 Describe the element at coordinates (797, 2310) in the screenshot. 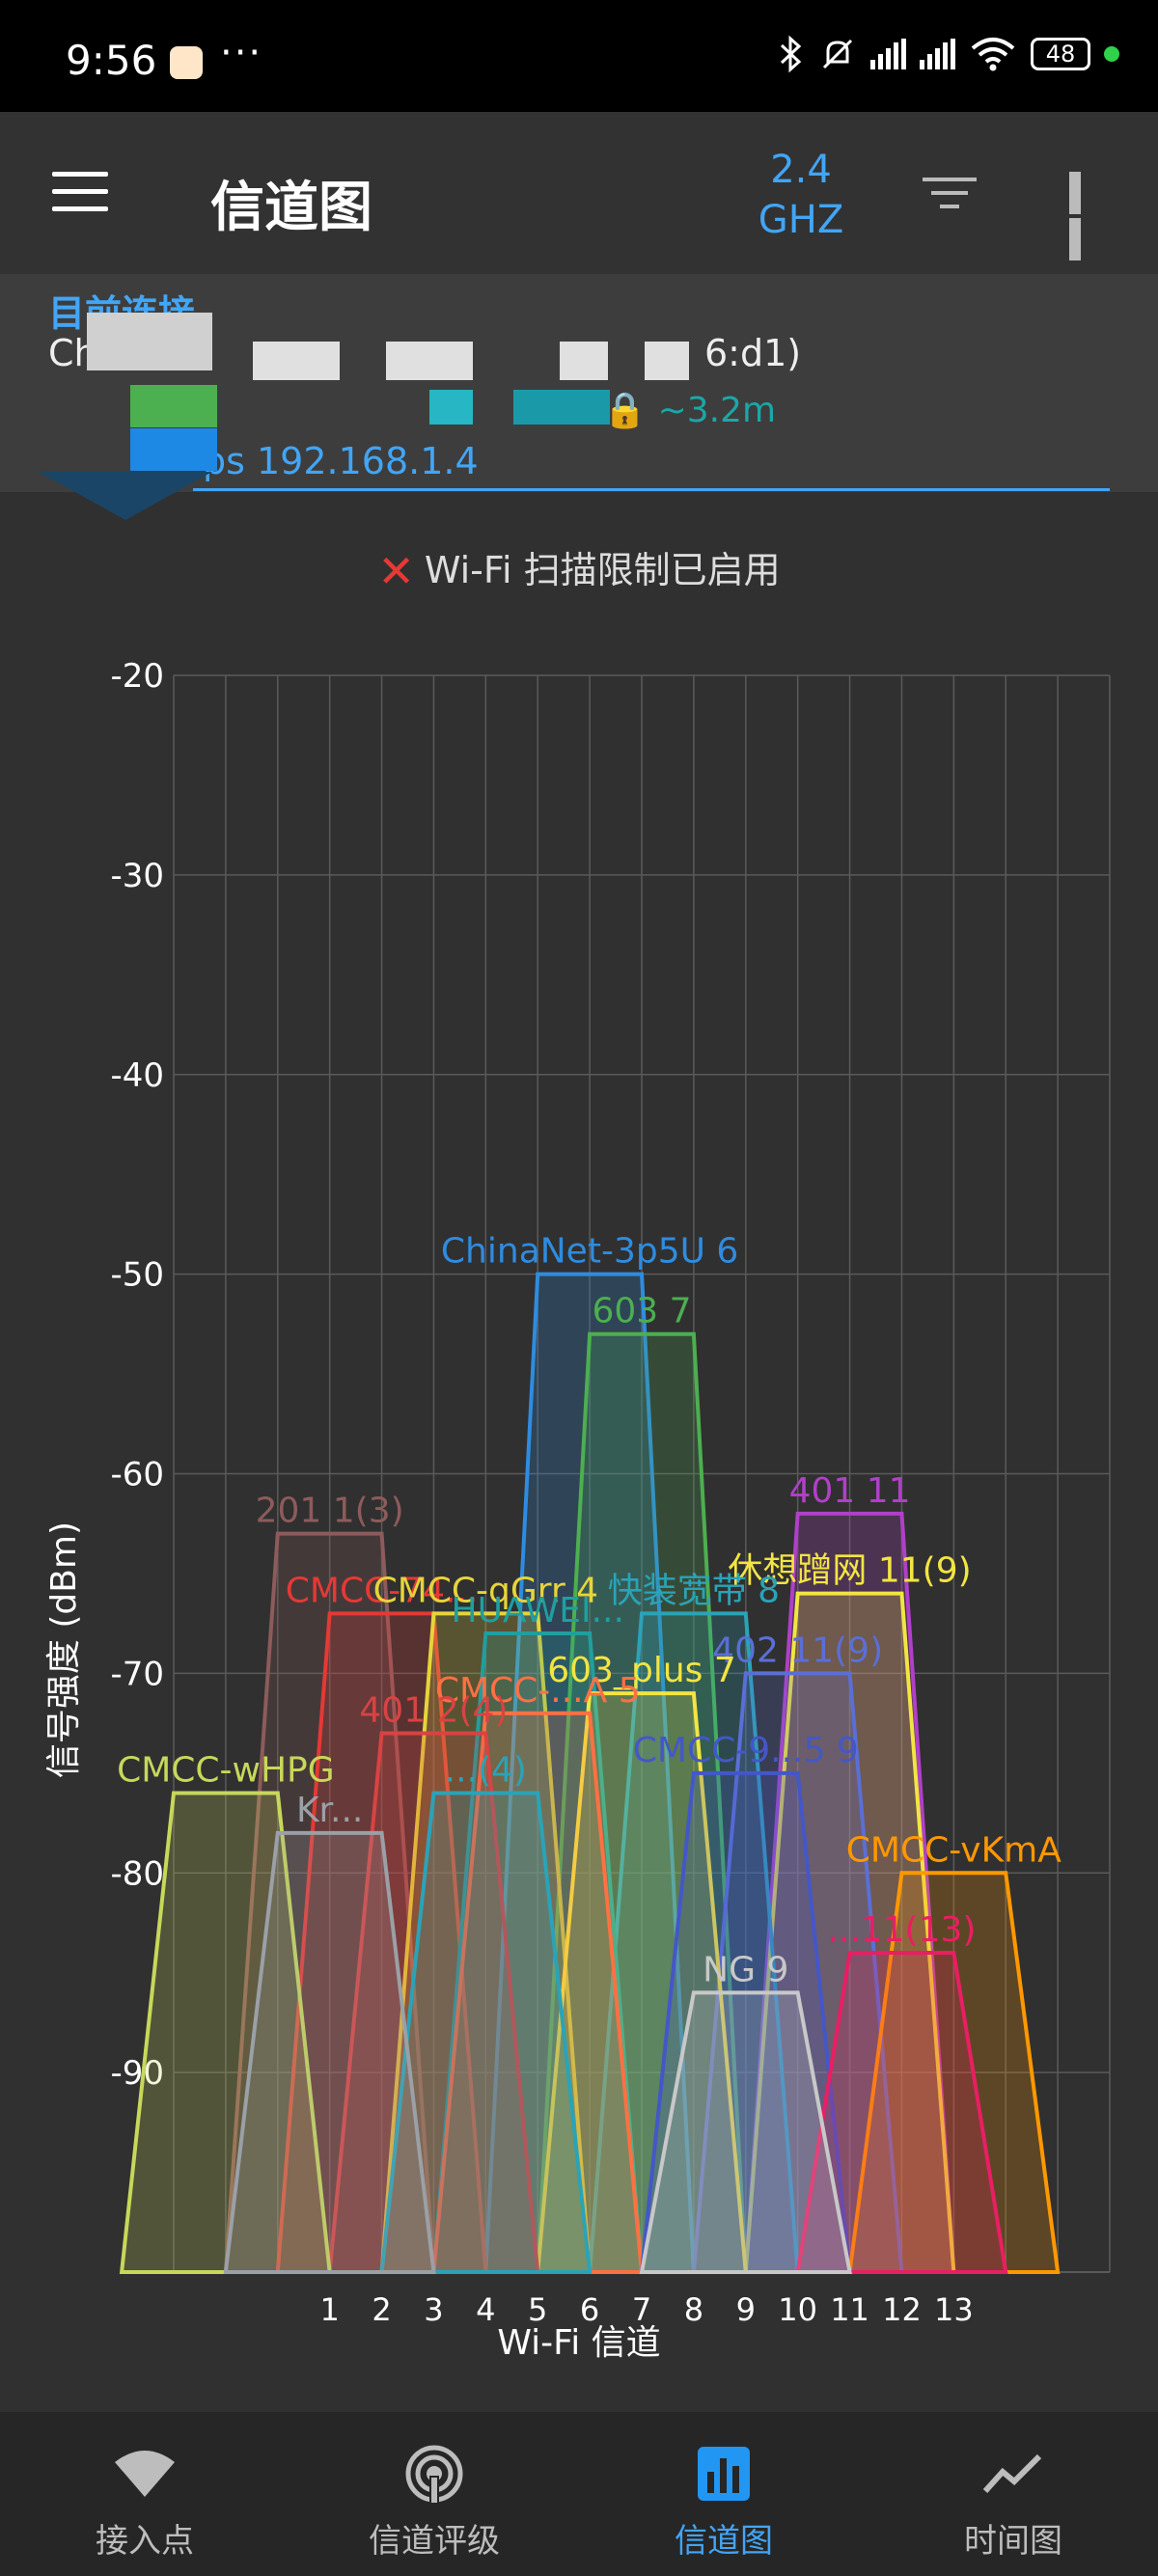

I see `x-tick-label: 10` at that location.